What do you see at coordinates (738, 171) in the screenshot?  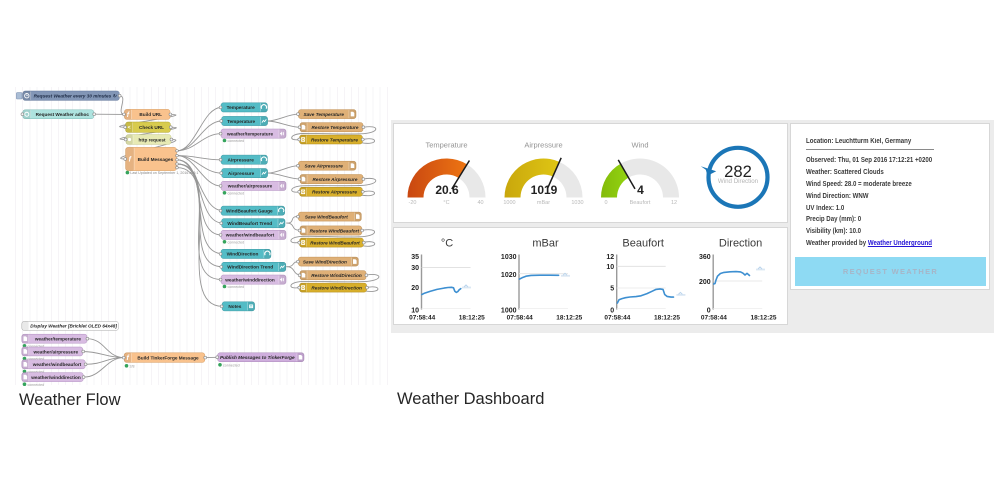 I see `svg-text: 282` at bounding box center [738, 171].